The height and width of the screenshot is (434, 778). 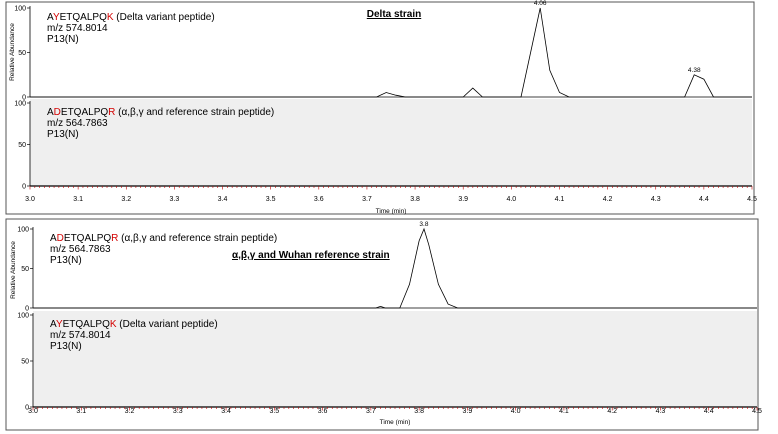 I want to click on peak-label: 4.38, so click(x=694, y=70).